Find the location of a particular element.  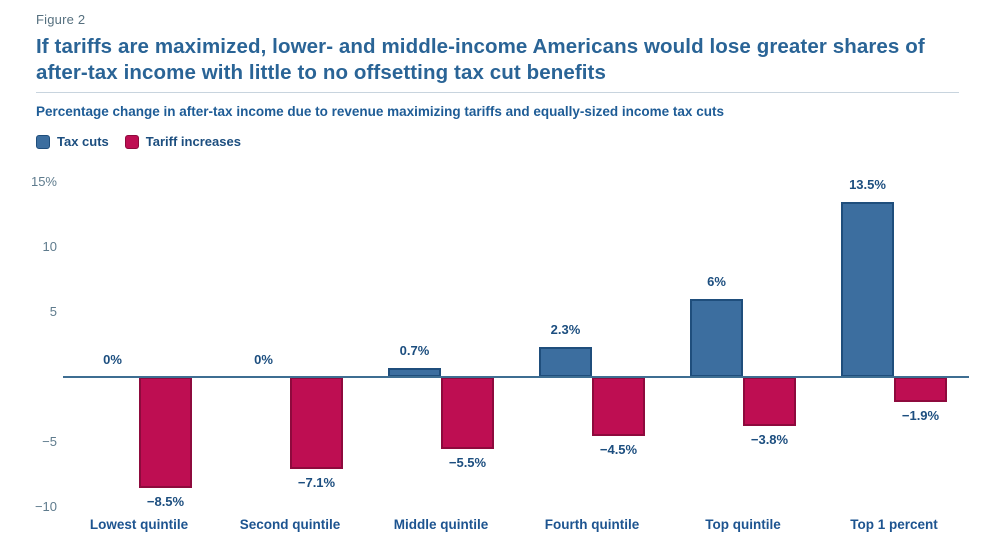

data-label-tariff-increases-top-1-percent: −1.9% is located at coordinates (920, 415).